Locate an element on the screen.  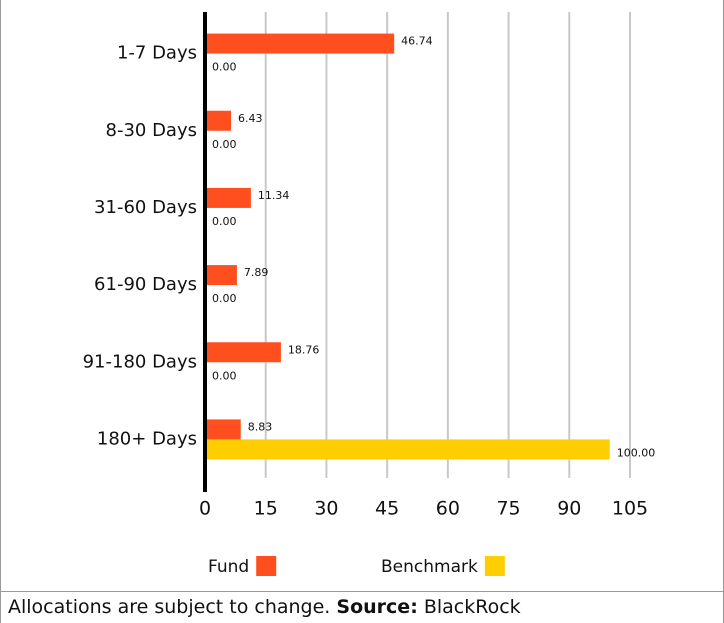
value-label: 7.89 is located at coordinates (256, 272).